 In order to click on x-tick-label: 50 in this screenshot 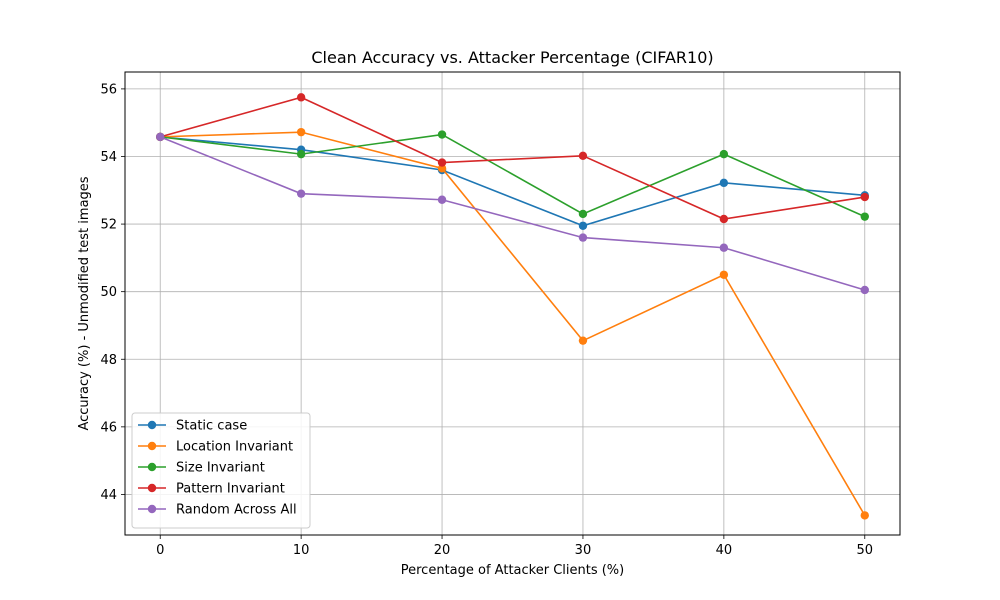, I will do `click(864, 550)`.